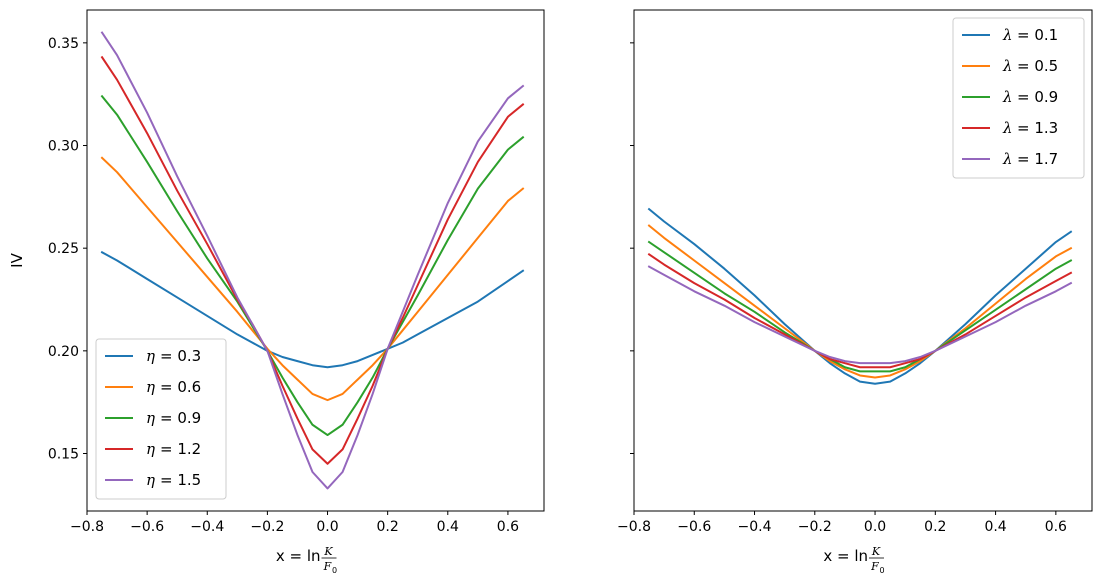 This screenshot has height=576, width=1104. What do you see at coordinates (1037, 35) in the screenshot?
I see `right-legend-label: = 0.1` at bounding box center [1037, 35].